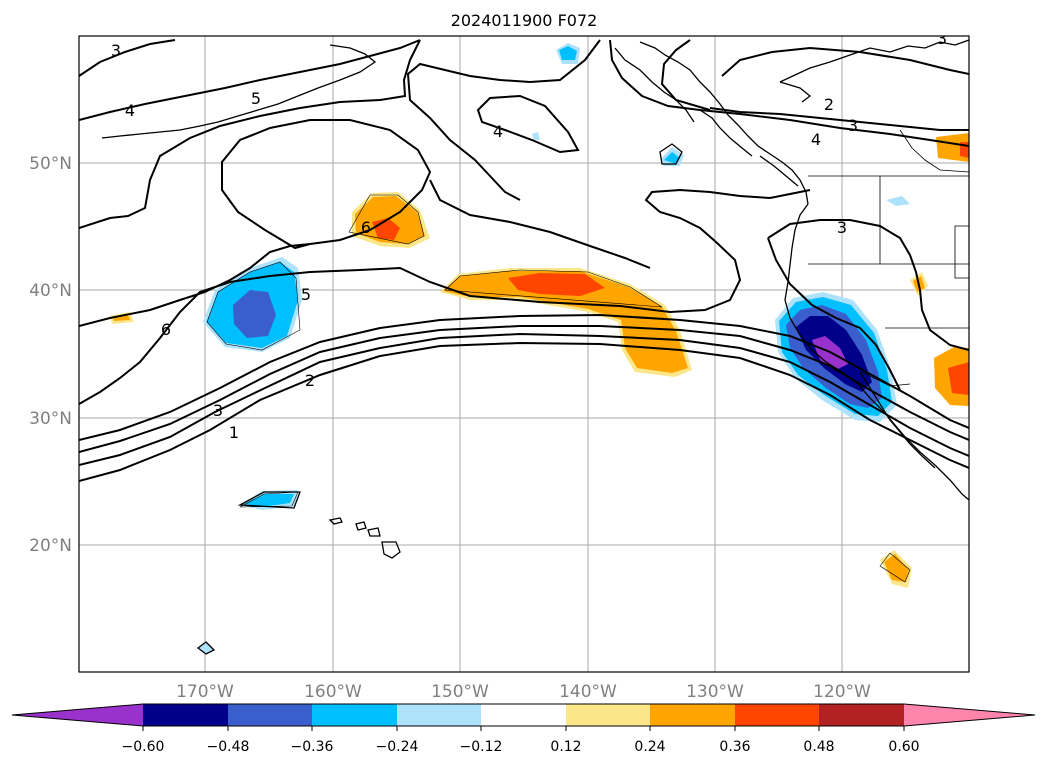 This screenshot has width=1047, height=765. What do you see at coordinates (566, 322) in the screenshot?
I see `positive-anomaly-central` at bounding box center [566, 322].